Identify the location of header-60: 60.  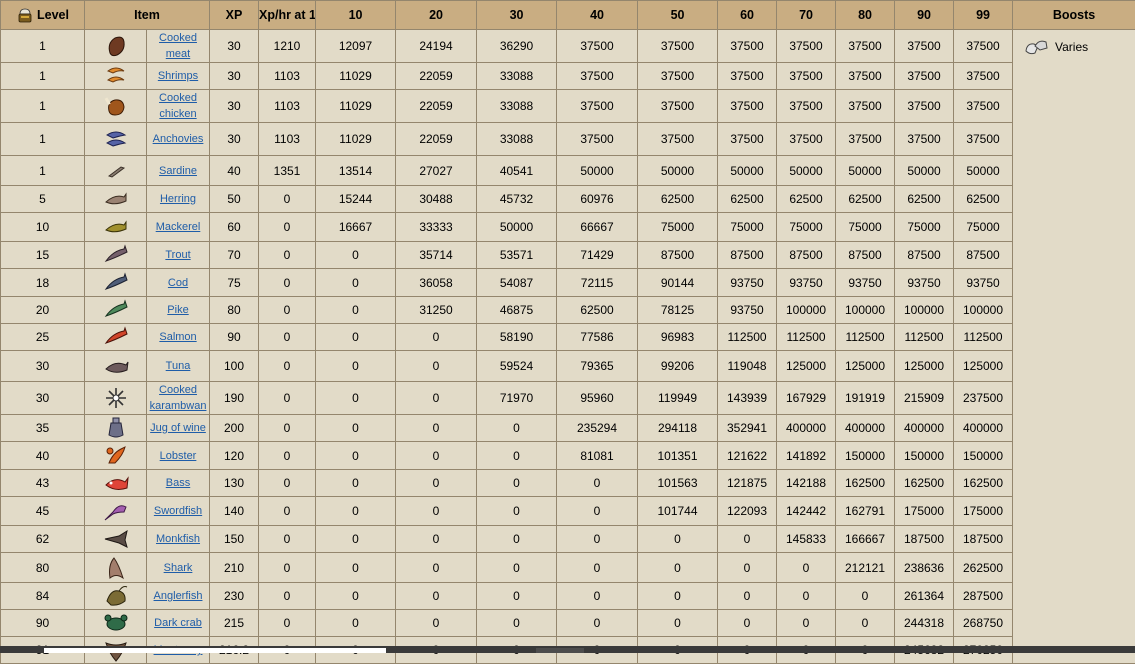
(747, 15).